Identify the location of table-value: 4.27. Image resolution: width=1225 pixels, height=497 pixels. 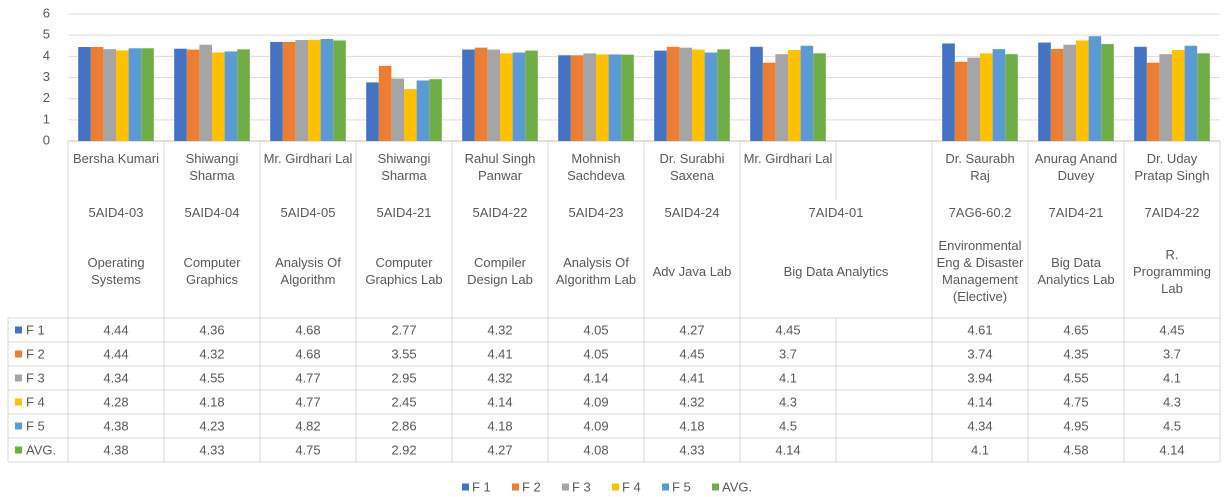
(691, 329).